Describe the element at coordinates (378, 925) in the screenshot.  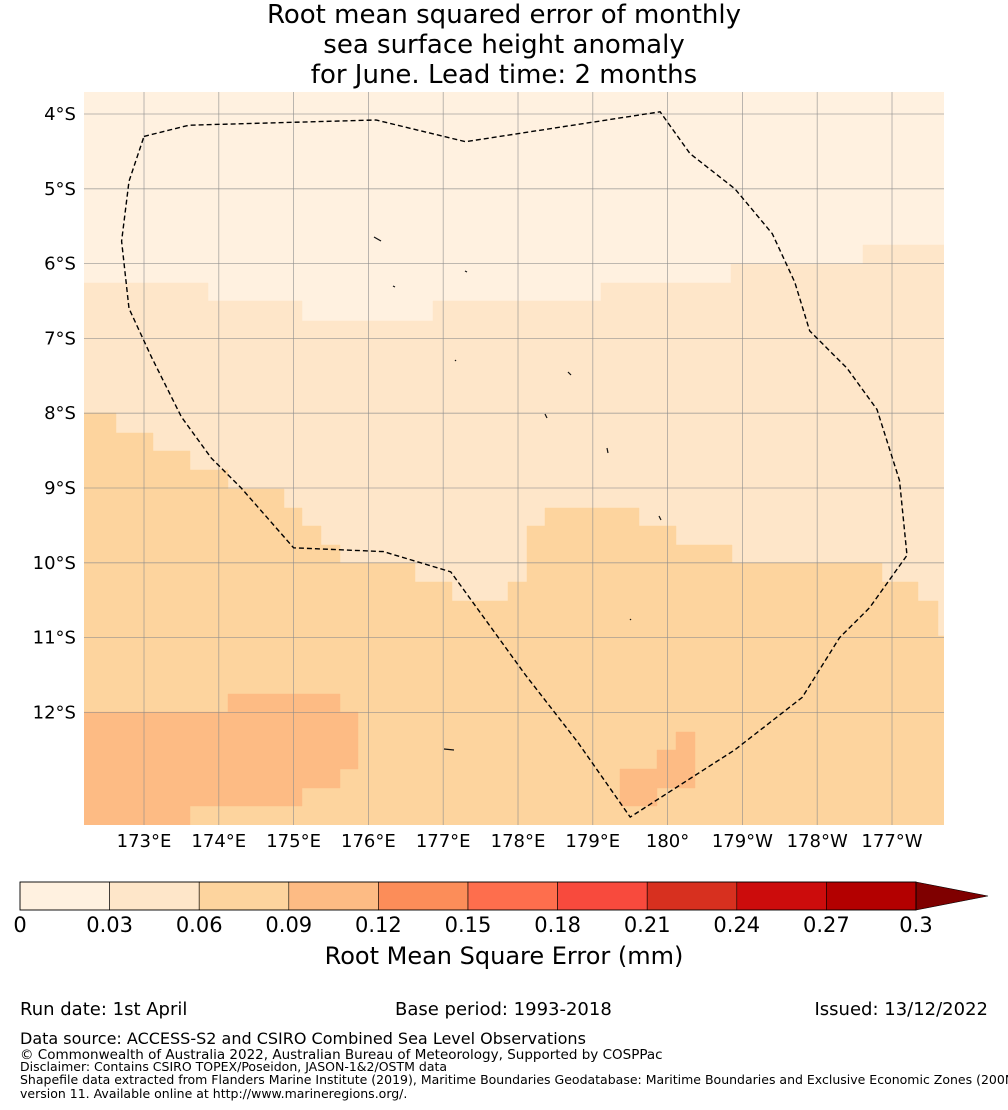
I see `colorbar-tick-label: 0.12` at that location.